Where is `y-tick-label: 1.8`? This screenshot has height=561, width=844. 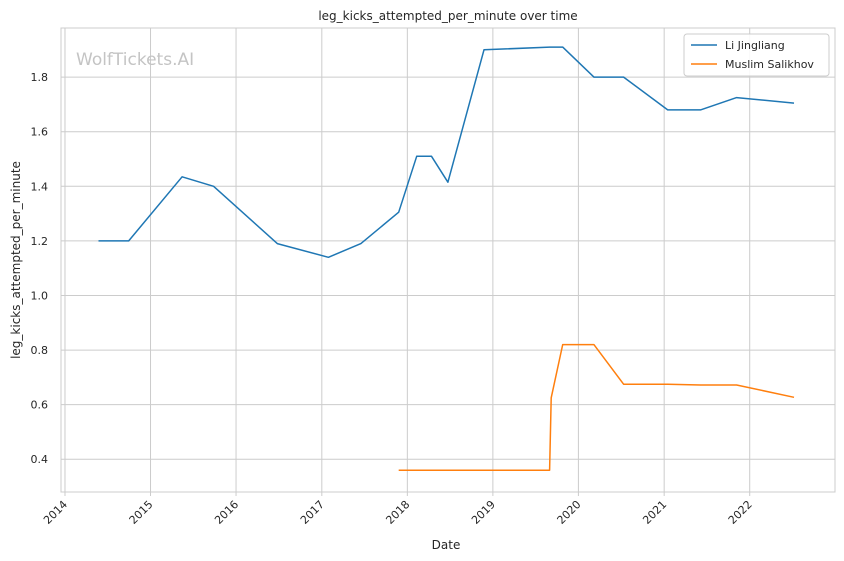
y-tick-label: 1.8 is located at coordinates (40, 77).